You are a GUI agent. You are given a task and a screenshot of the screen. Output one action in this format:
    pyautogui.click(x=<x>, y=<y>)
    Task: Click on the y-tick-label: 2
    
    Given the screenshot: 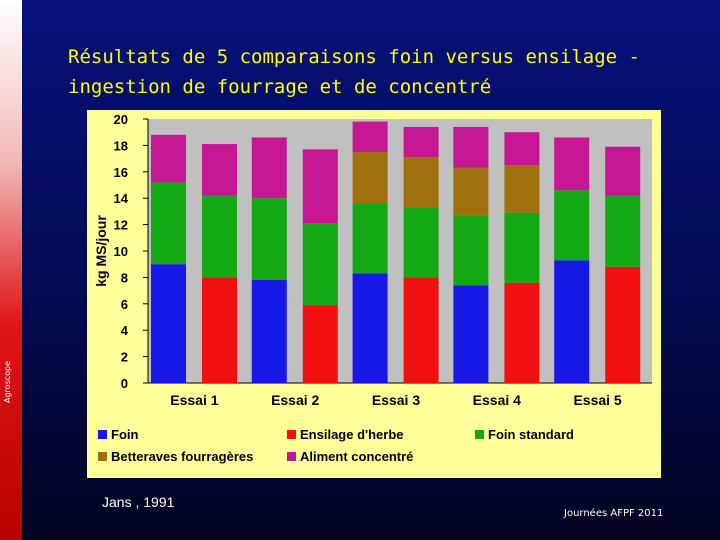 What is the action you would take?
    pyautogui.click(x=124, y=357)
    